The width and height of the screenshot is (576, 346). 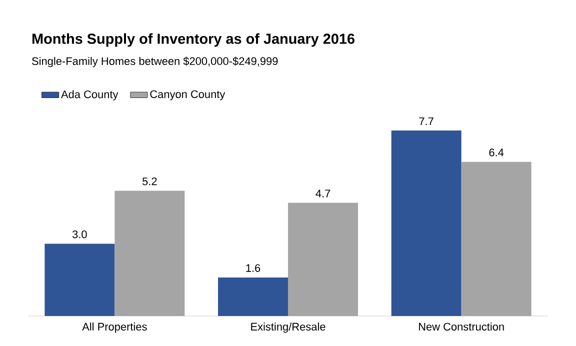 I want to click on legend-label: Canyon County, so click(x=188, y=95).